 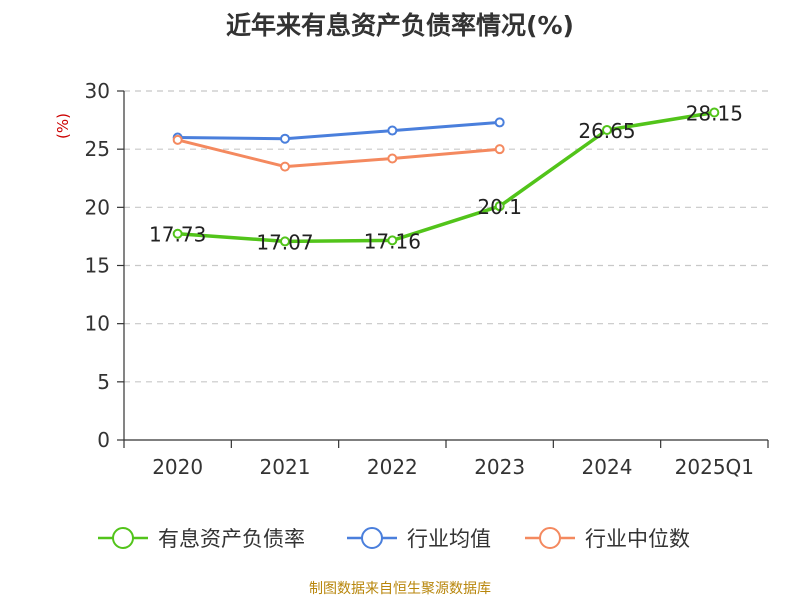 I want to click on y-axis-unit-label: (%), so click(x=63, y=126).